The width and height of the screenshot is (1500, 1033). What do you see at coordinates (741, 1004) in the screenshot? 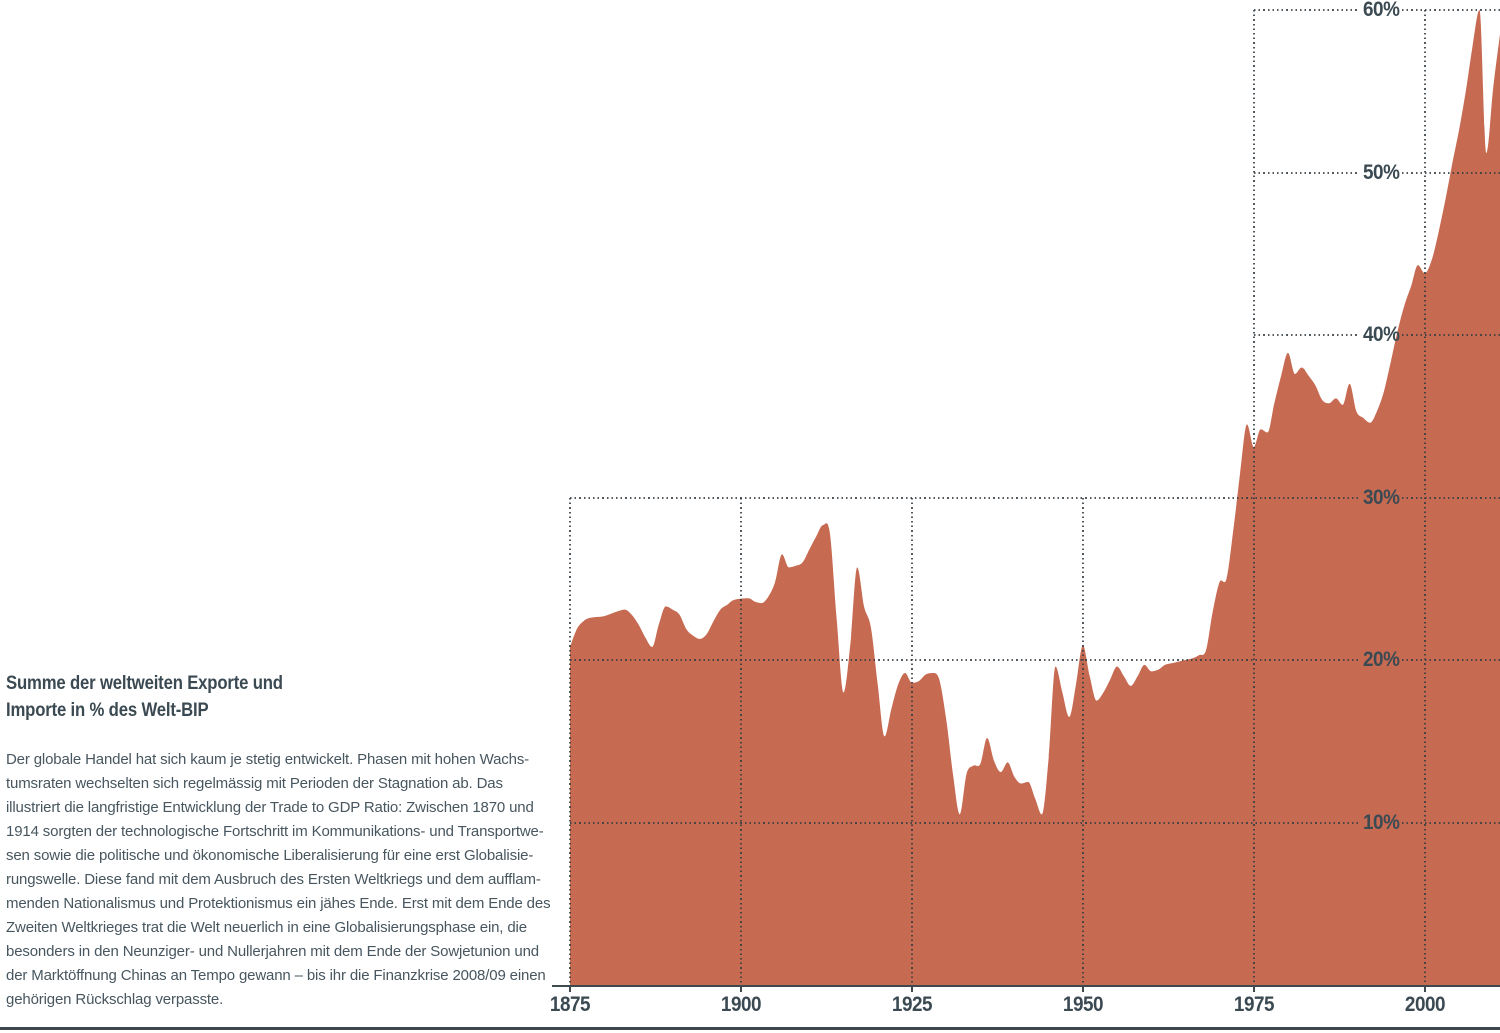
I see `x-axis-label-1900: 1900` at bounding box center [741, 1004].